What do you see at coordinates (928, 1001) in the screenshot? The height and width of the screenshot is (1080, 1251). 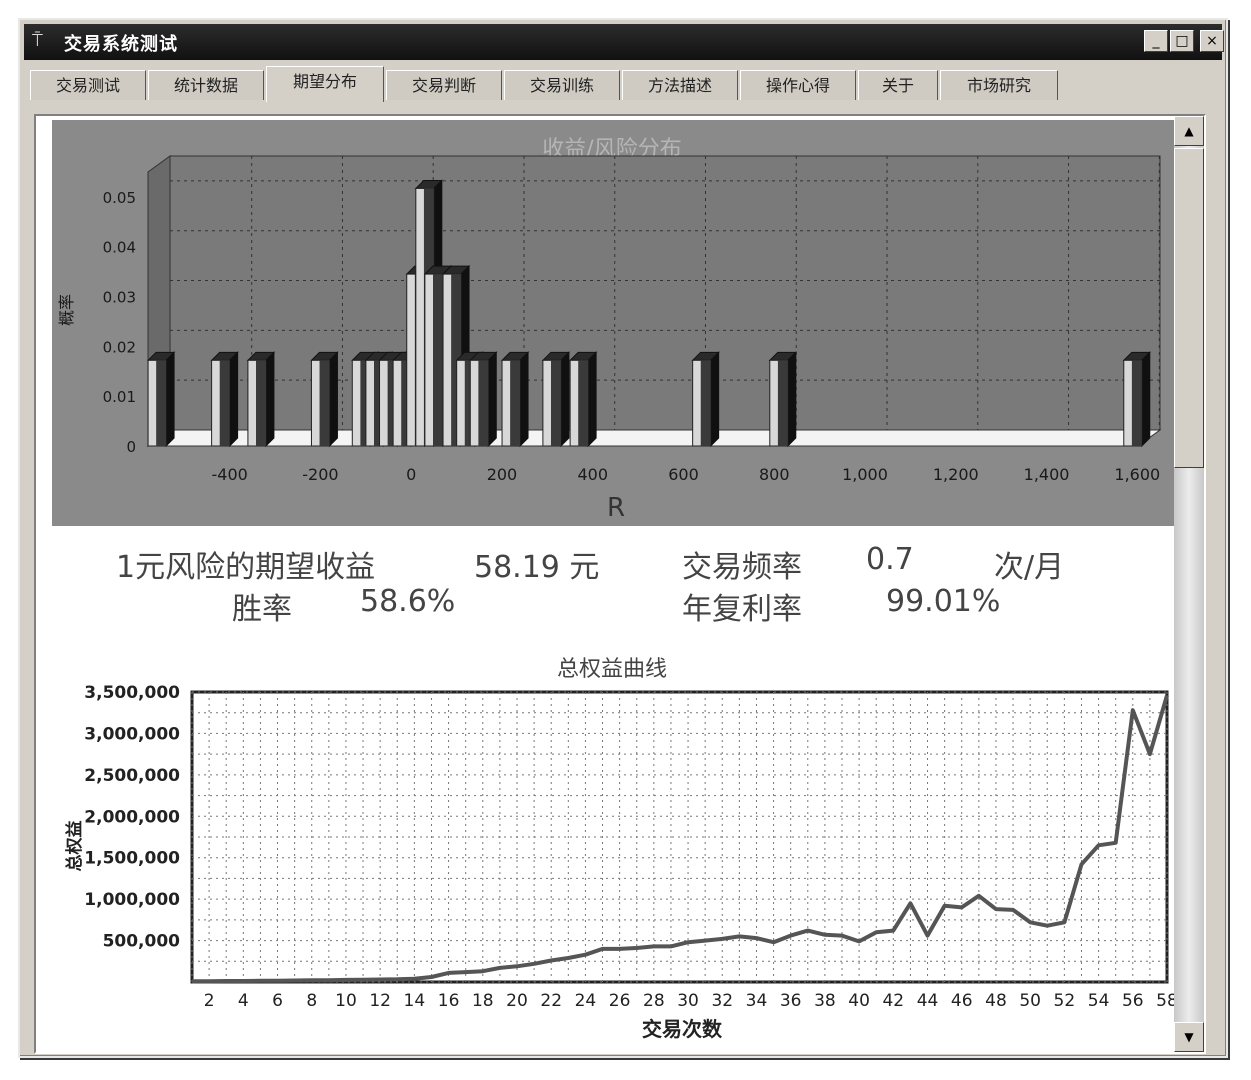 I see `x-tick-label: 44` at bounding box center [928, 1001].